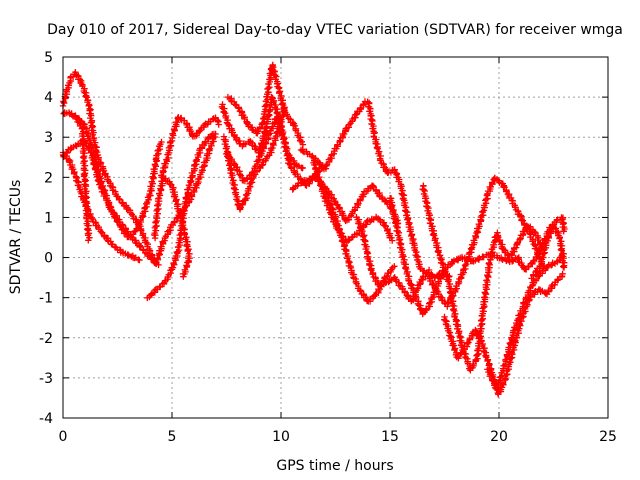 The height and width of the screenshot is (480, 640). What do you see at coordinates (48, 138) in the screenshot?
I see `y-tick-label: 3` at bounding box center [48, 138].